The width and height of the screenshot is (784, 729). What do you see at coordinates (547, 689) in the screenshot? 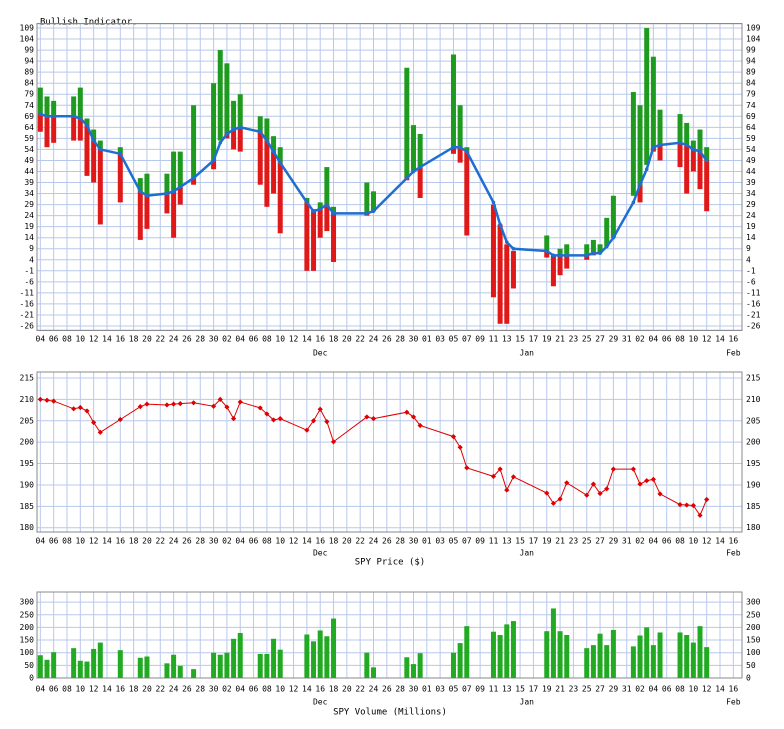
I see `x-tick-label: 19` at bounding box center [547, 689].